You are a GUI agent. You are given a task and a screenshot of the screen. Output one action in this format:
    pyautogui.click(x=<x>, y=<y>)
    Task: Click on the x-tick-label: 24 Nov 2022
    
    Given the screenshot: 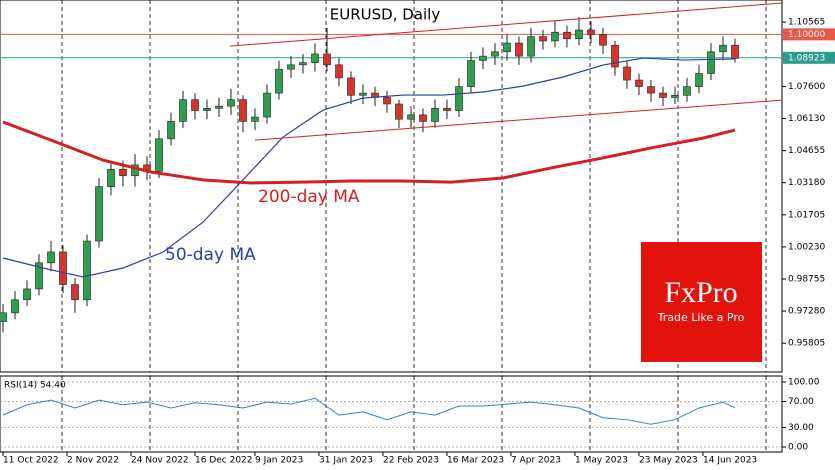 What is the action you would take?
    pyautogui.click(x=160, y=461)
    